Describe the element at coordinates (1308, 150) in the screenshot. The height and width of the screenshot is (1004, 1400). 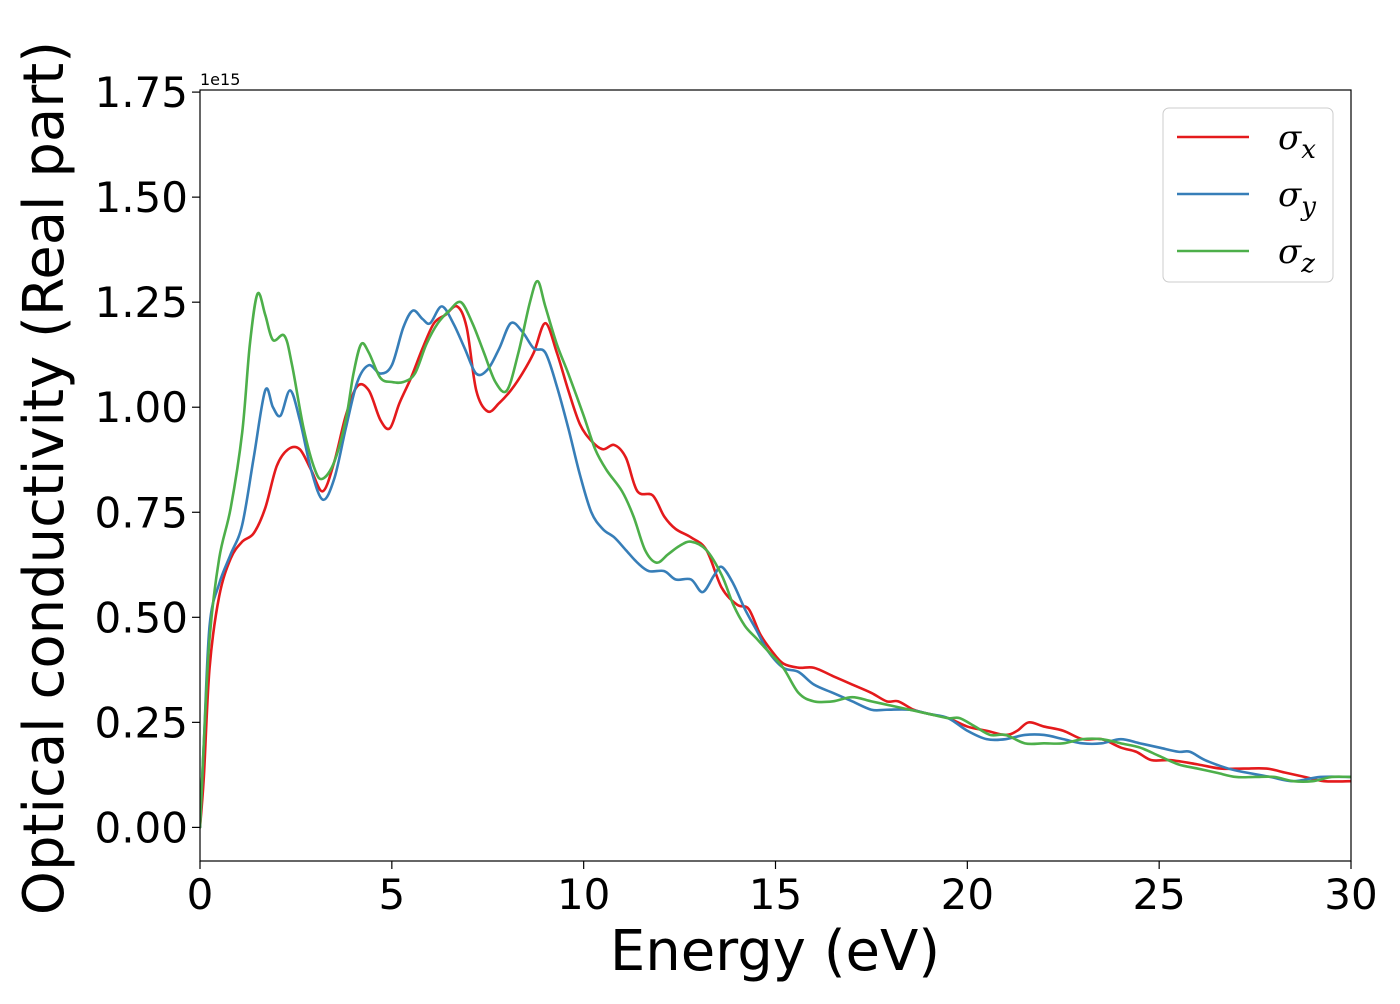
I see `legend-subscript: x` at that location.